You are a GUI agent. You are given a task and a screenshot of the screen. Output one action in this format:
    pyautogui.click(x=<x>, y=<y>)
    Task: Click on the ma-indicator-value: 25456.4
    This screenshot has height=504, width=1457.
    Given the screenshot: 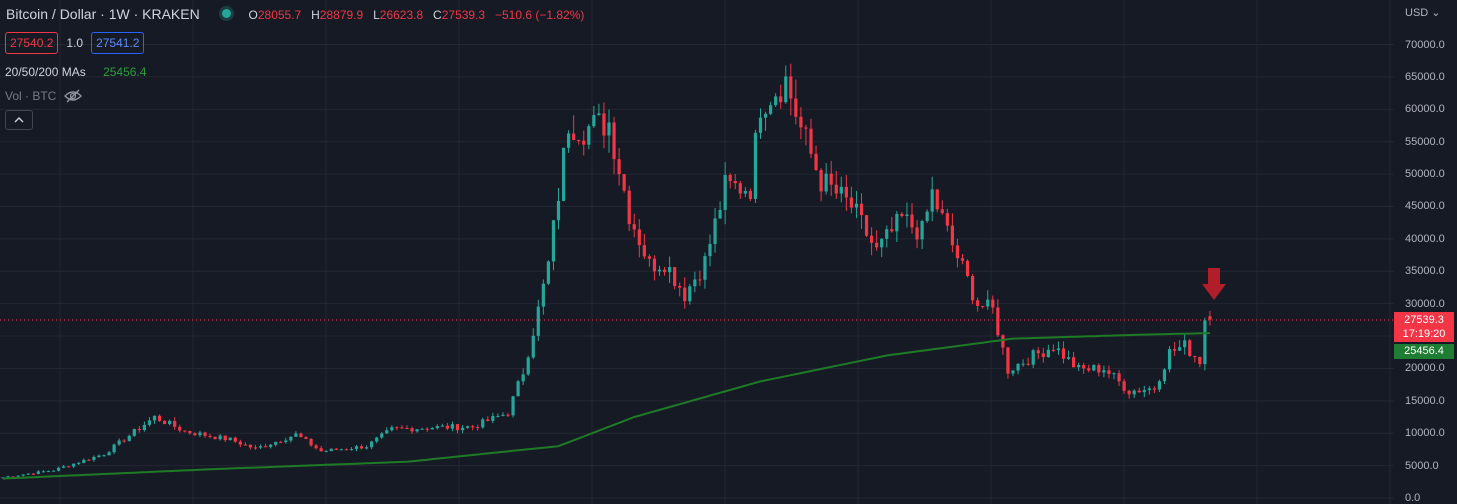 What is the action you would take?
    pyautogui.click(x=125, y=72)
    